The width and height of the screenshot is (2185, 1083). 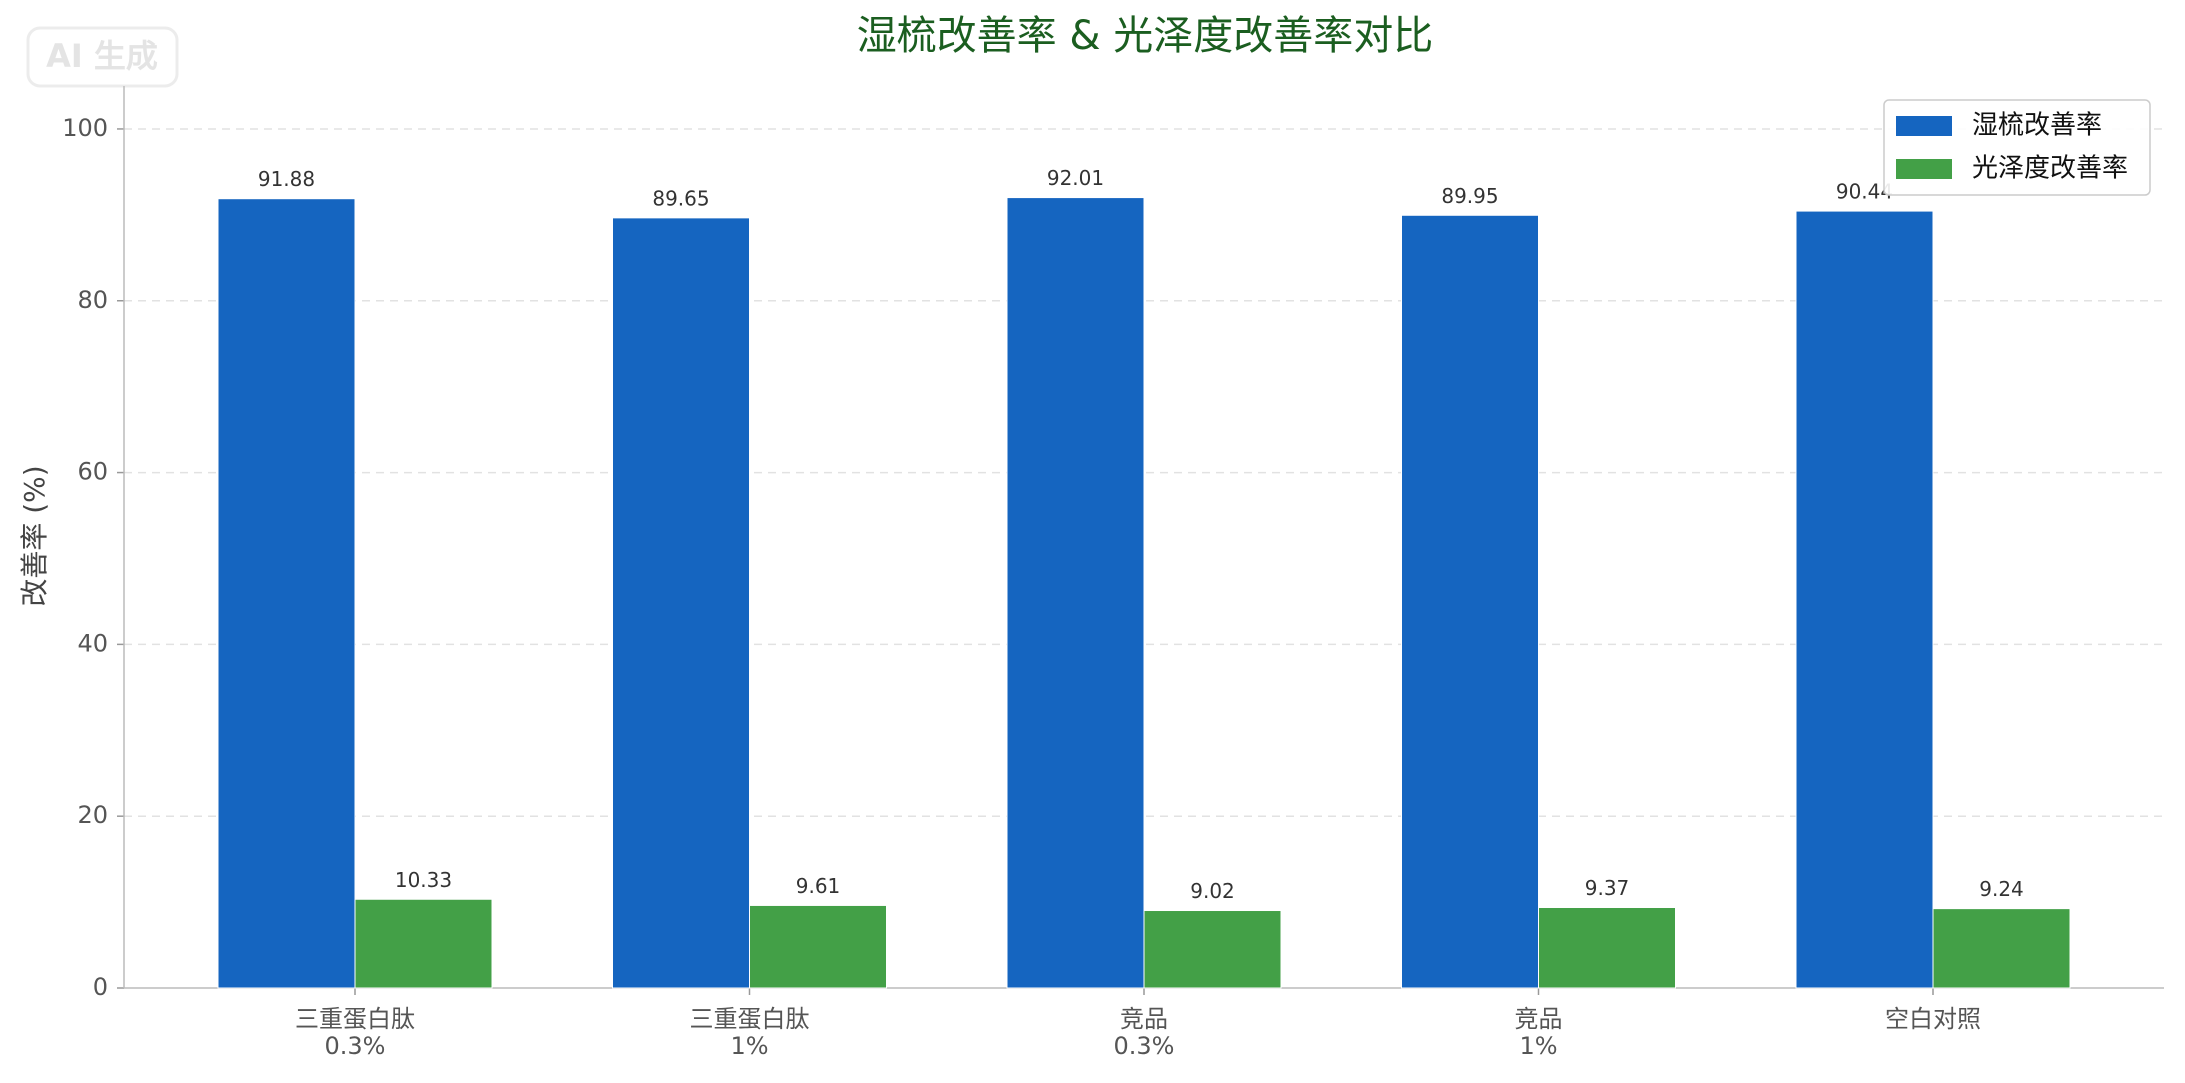 I want to click on y-tick-label: 60, so click(x=92, y=472).